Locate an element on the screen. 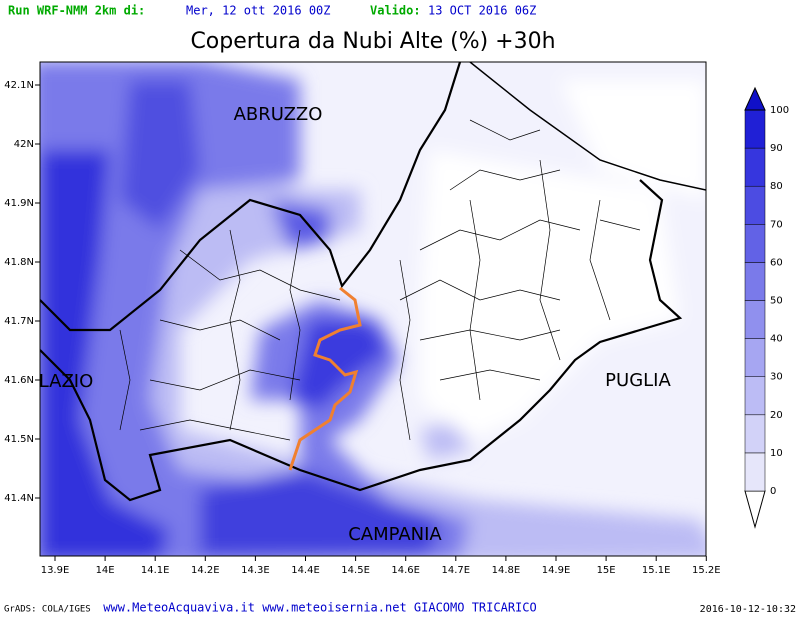 Image resolution: width=800 pixels, height=622 pixels. valid-label: Valido: is located at coordinates (395, 11).